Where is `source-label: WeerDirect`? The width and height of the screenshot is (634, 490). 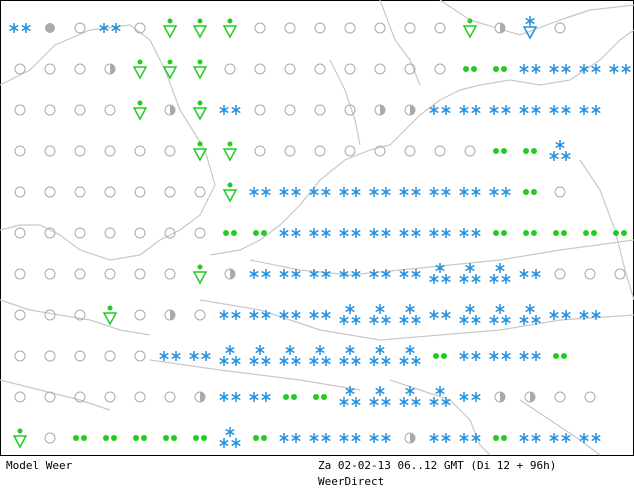 source-label: WeerDirect is located at coordinates (351, 481).